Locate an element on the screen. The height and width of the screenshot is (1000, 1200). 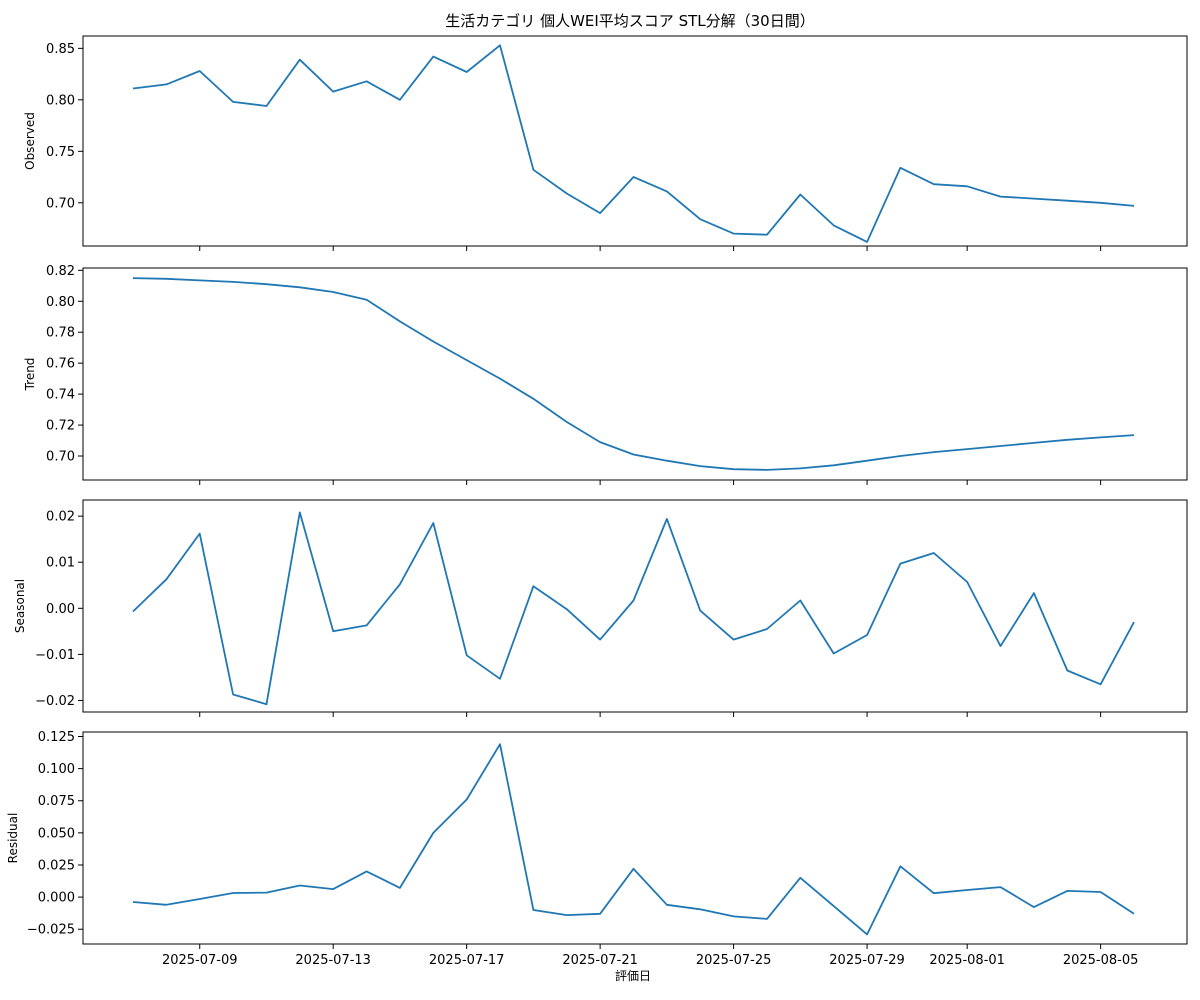
y-tick-label: 0.050 is located at coordinates (56, 833).